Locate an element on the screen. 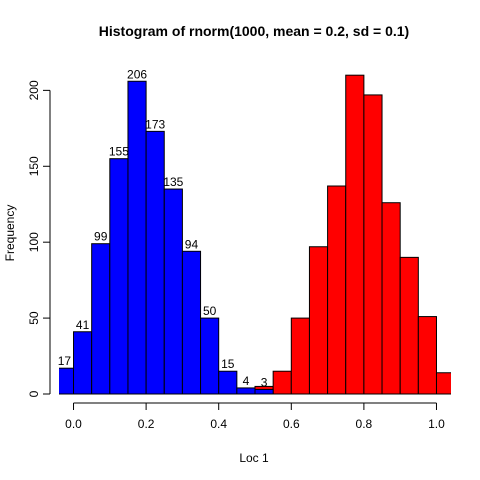 This screenshot has height=480, width=480. bar-count-label: 173 is located at coordinates (155, 124).